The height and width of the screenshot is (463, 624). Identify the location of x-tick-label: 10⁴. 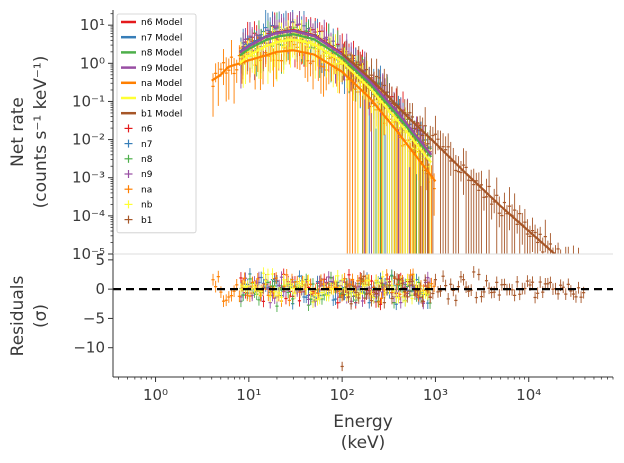
(528, 395).